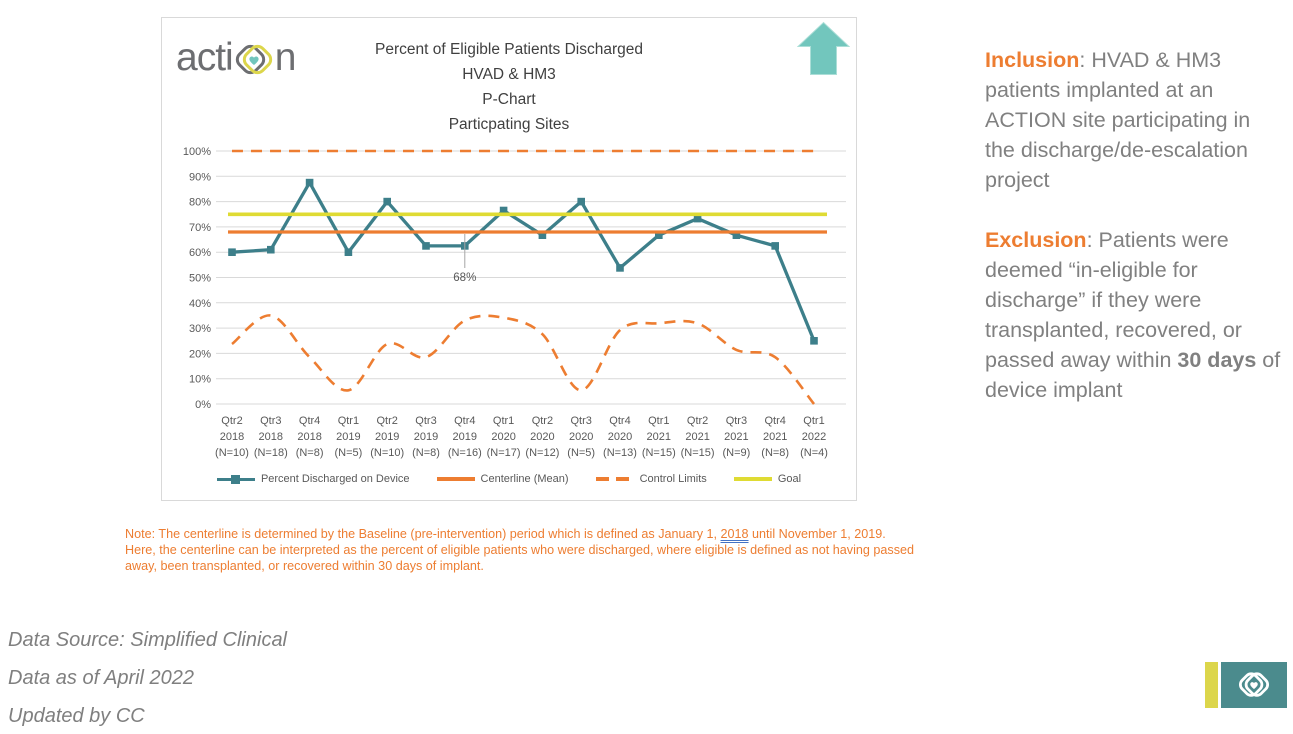  I want to click on y-tick-label: 30%, so click(200, 329).